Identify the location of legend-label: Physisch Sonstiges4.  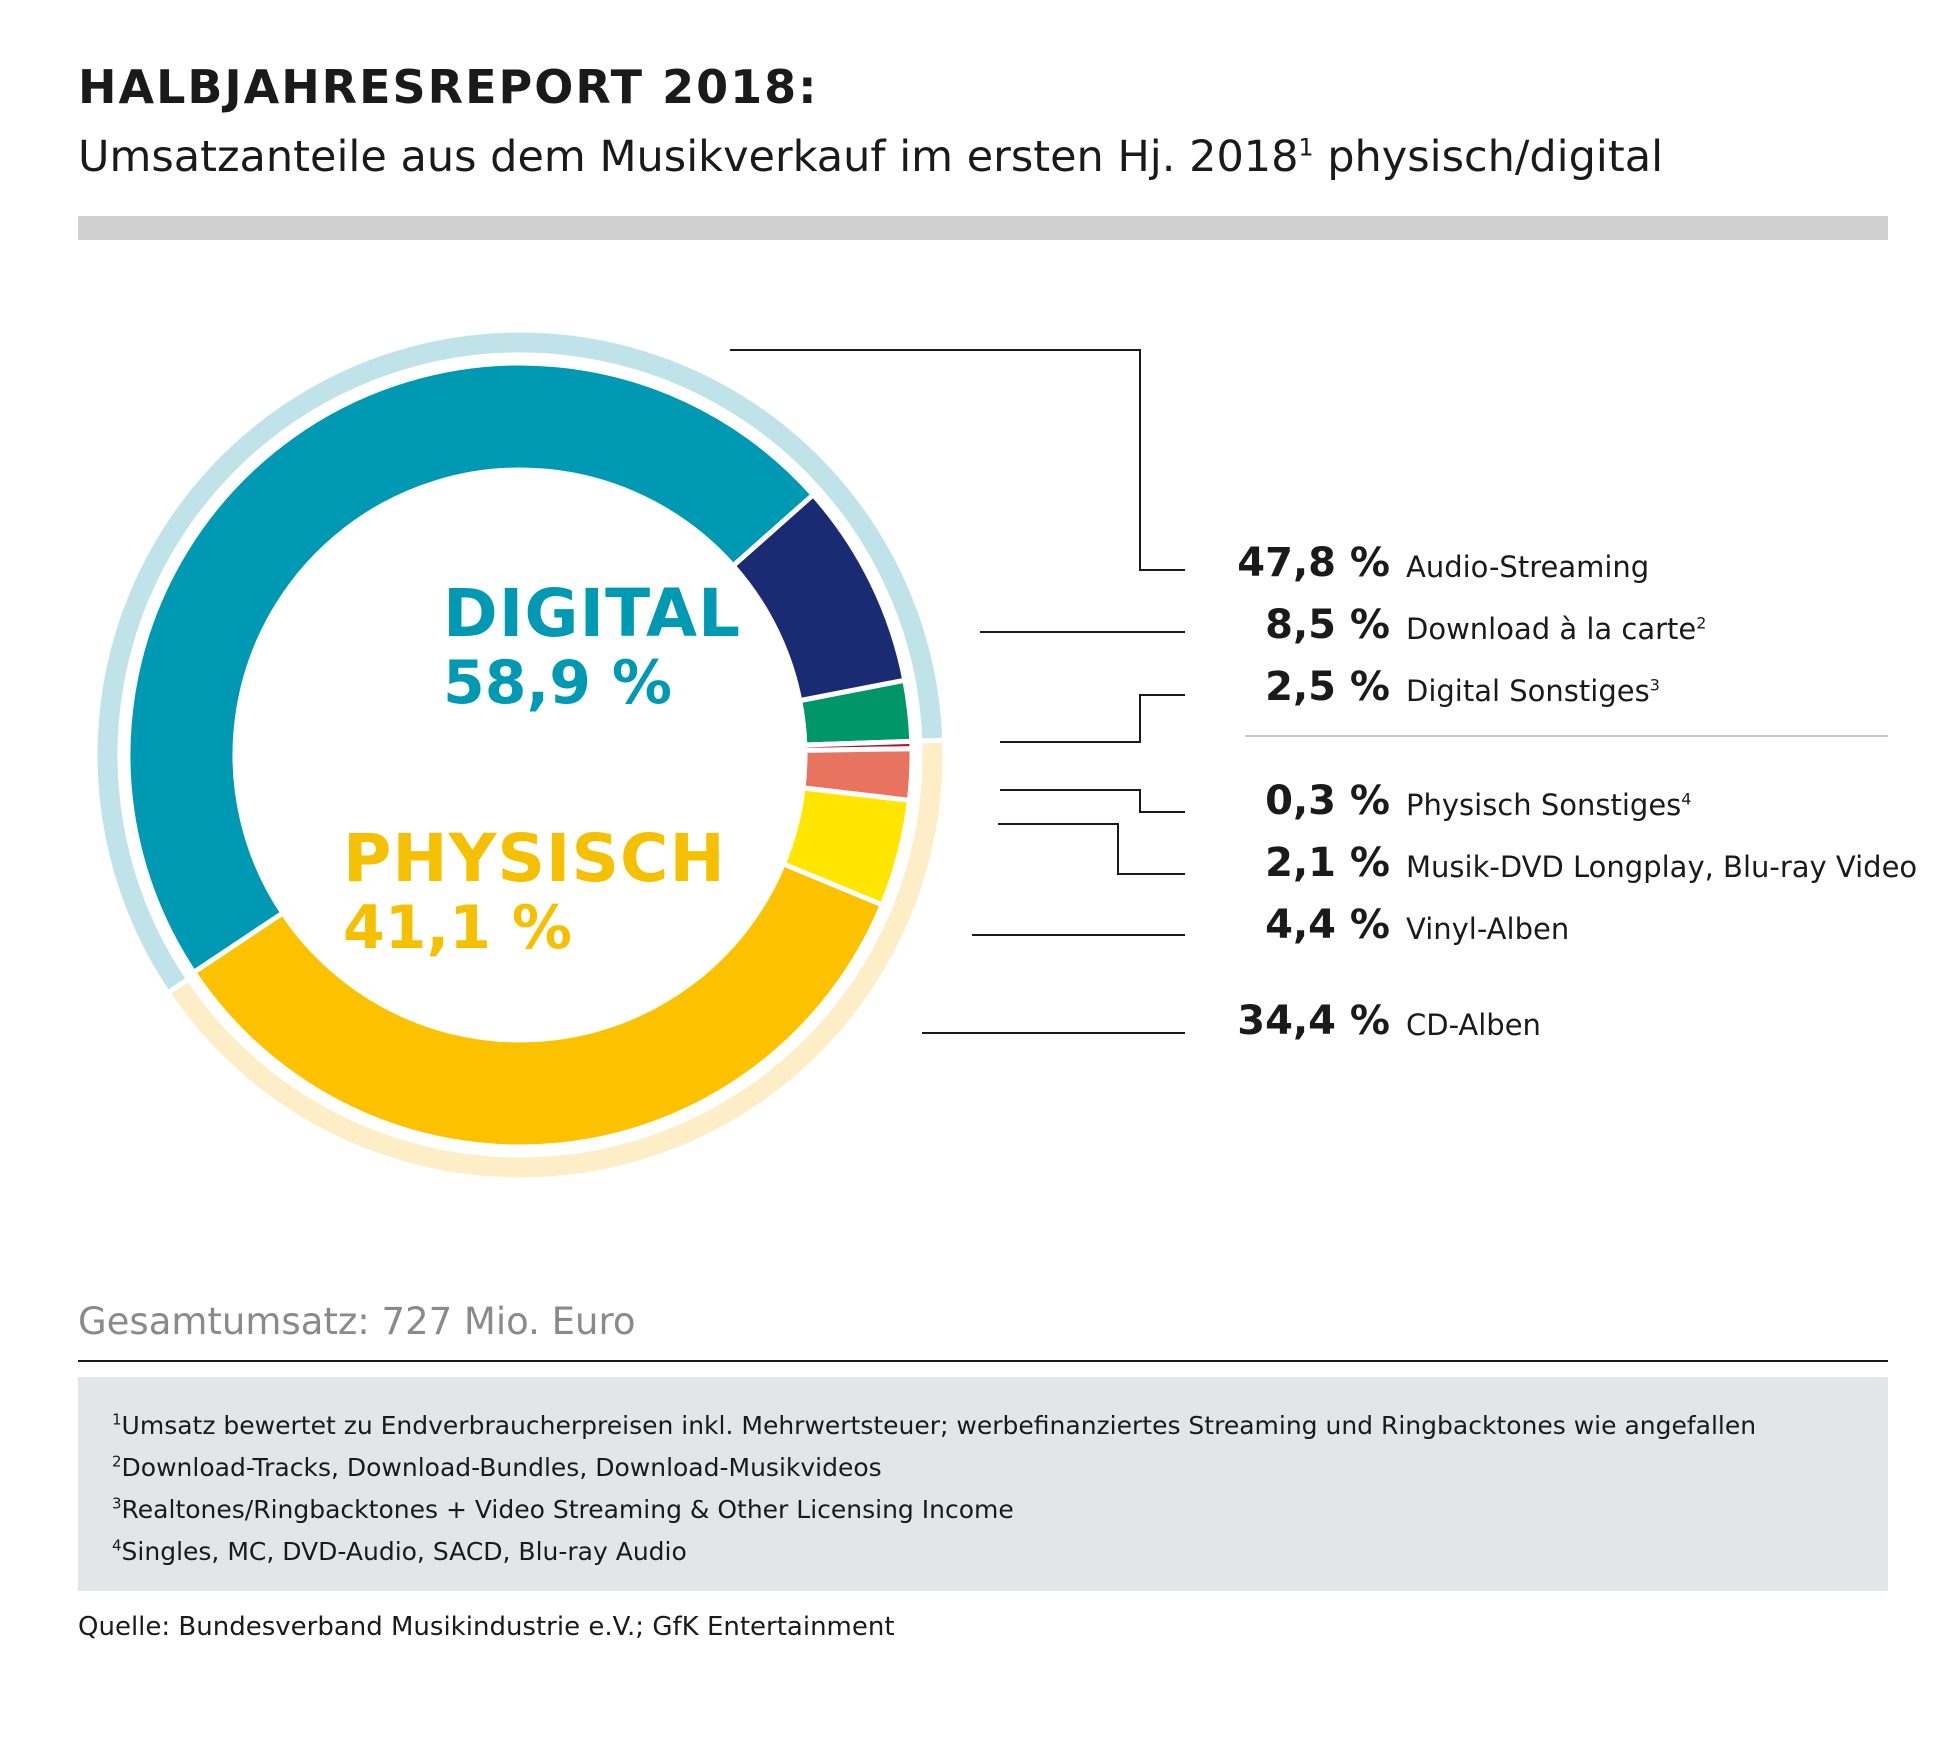
(1549, 805).